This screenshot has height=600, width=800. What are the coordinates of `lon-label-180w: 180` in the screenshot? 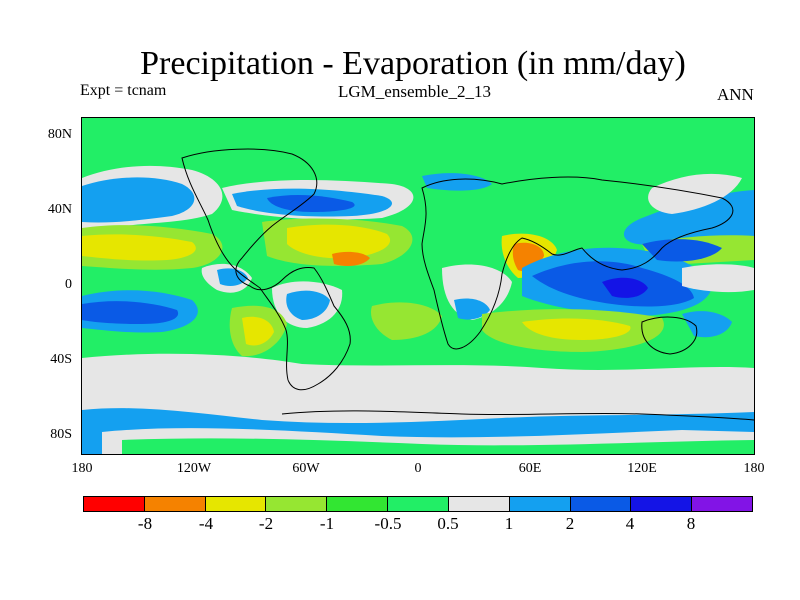 It's located at (82, 468).